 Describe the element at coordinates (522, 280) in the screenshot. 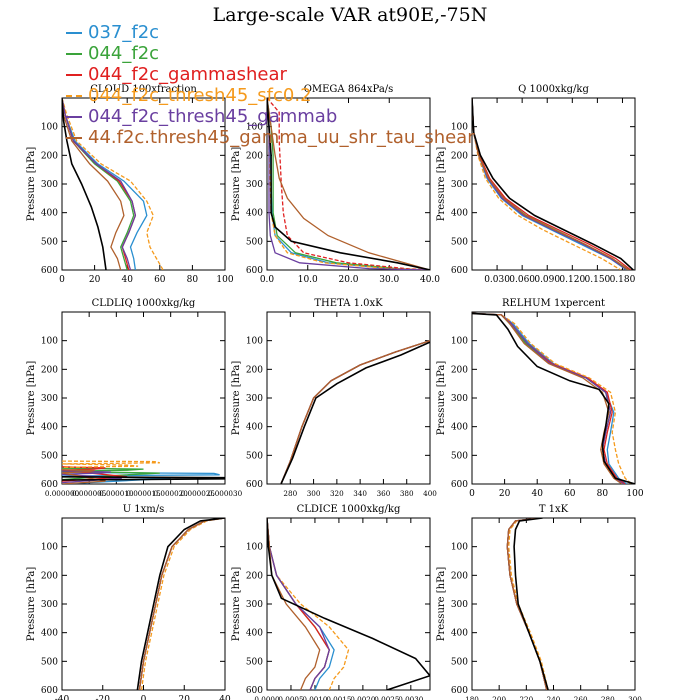

I see `x-tick-label: 0.060` at that location.